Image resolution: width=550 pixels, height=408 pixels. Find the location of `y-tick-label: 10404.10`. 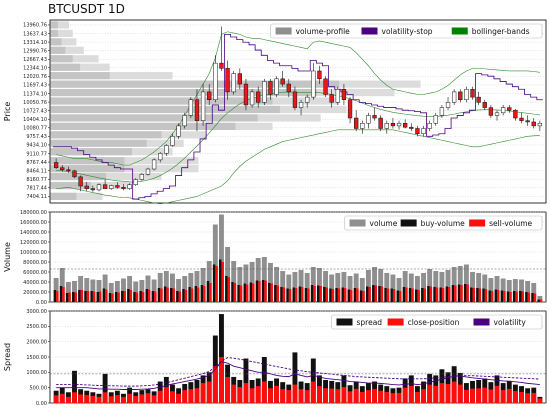

y-tick-label: 10404.10 is located at coordinates (35, 120).